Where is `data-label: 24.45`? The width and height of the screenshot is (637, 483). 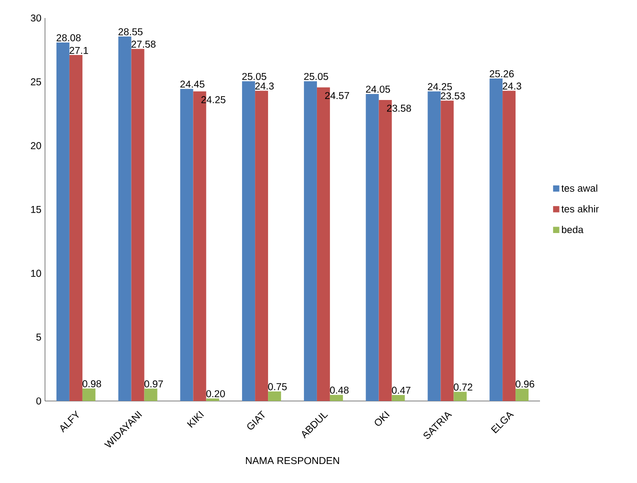 data-label: 24.45 is located at coordinates (192, 84).